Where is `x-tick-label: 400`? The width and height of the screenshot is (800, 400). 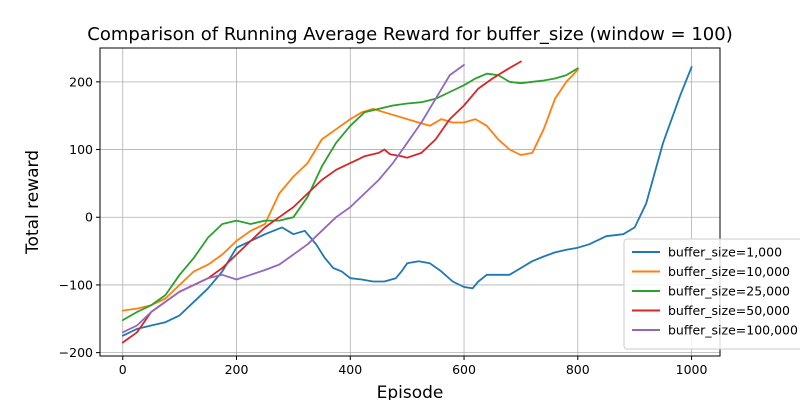 x-tick-label: 400 is located at coordinates (350, 369).